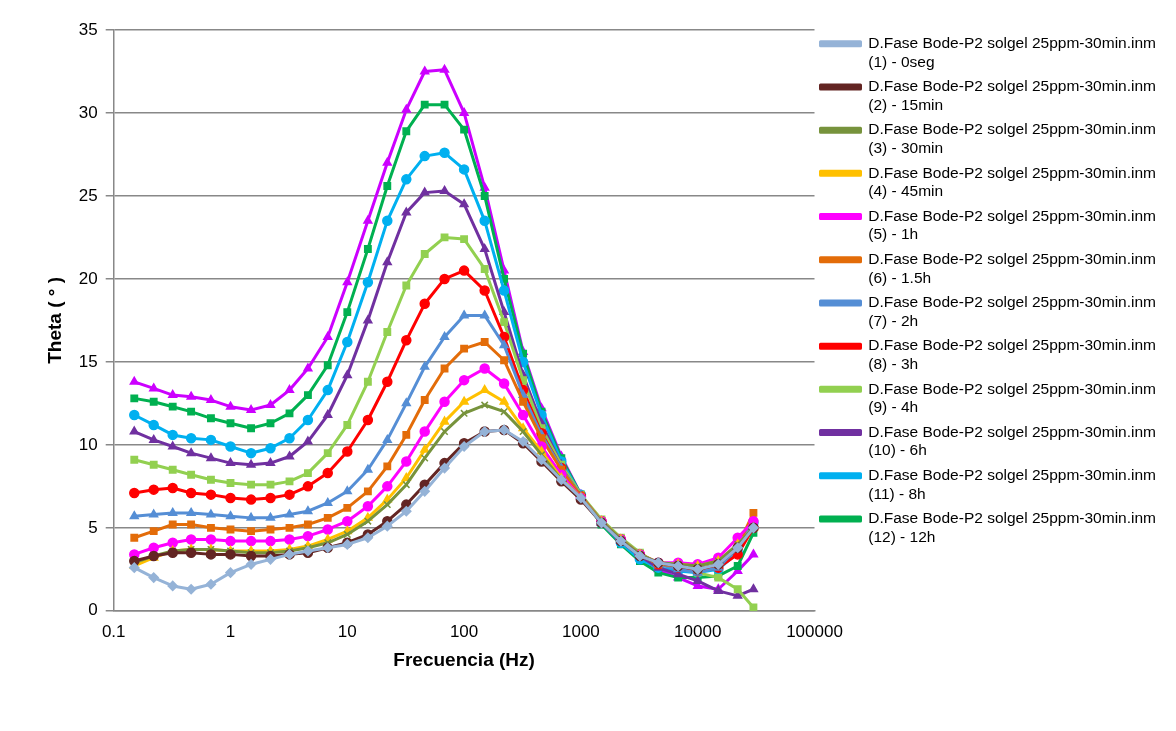  What do you see at coordinates (1012, 138) in the screenshot?
I see `legend-label: D.Fase Bode-P2 solgel 25ppm-30min.inm (3) - 30min` at bounding box center [1012, 138].